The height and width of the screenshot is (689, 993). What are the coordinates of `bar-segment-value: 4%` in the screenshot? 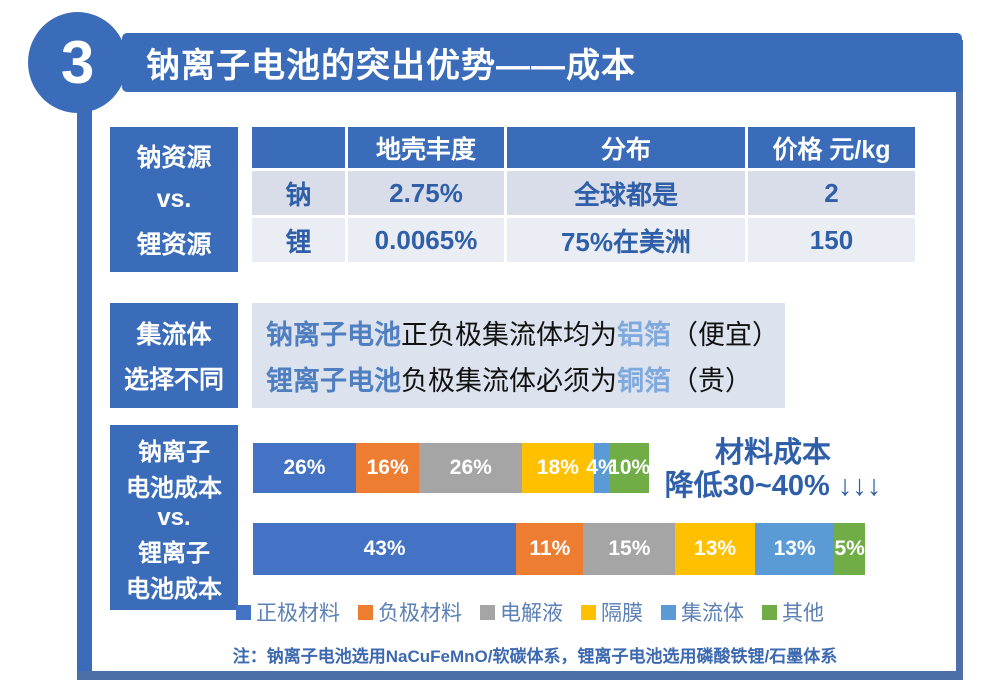 It's located at (601, 467).